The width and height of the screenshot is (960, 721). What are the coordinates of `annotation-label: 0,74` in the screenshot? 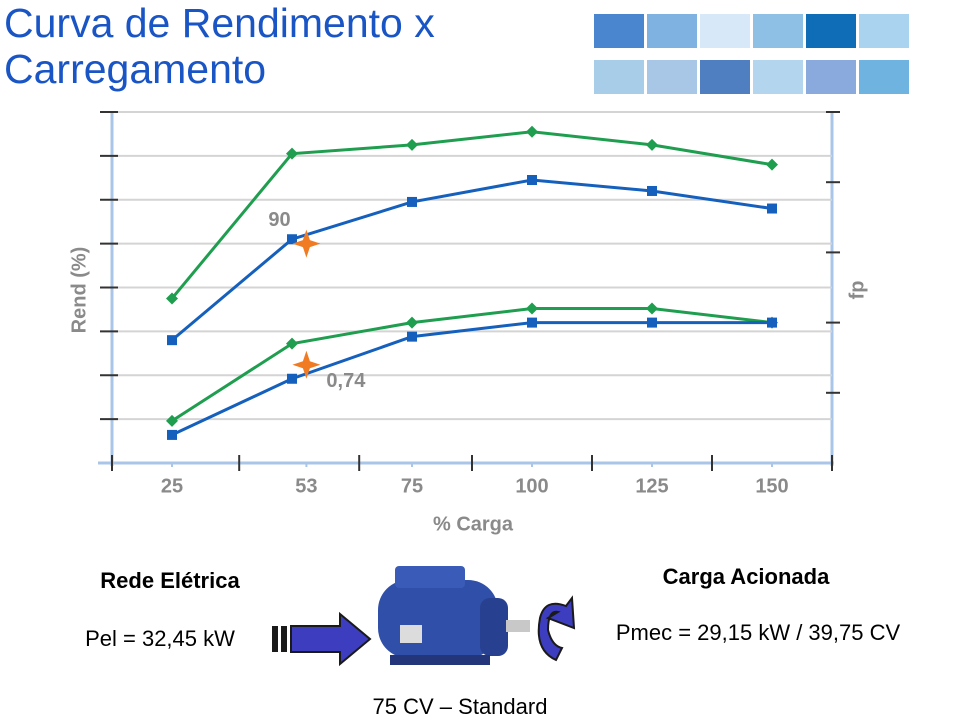 It's located at (346, 381).